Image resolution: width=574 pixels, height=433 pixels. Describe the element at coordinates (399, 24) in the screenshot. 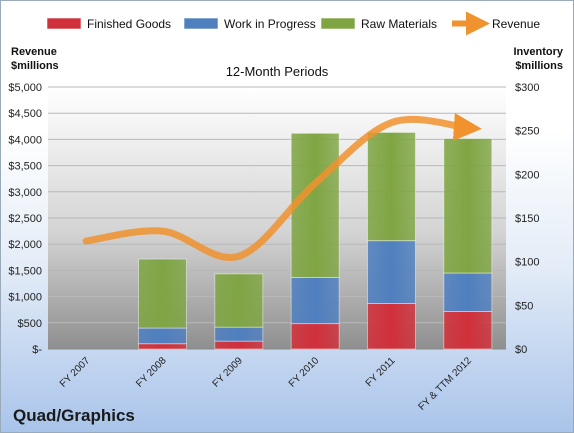

I see `legend-label: Raw Materials` at that location.